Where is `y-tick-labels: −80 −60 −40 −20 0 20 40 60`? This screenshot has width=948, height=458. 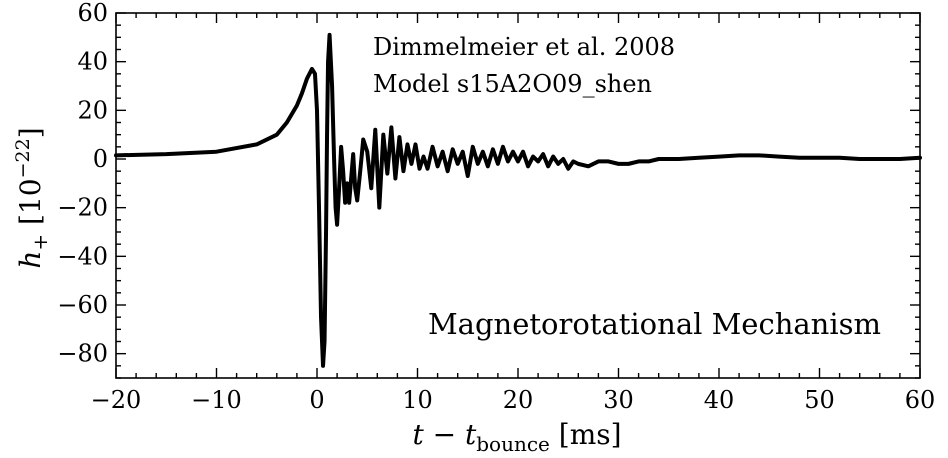
y-tick-labels: −80 −60 −40 −20 0 20 40 60 is located at coordinates (82, 184).